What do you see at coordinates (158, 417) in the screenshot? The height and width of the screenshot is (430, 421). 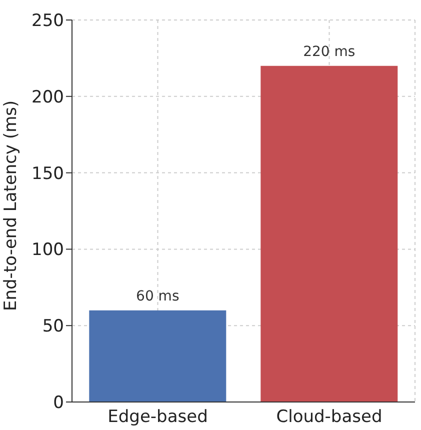 I see `x-tick-label: Edge-based` at bounding box center [158, 417].